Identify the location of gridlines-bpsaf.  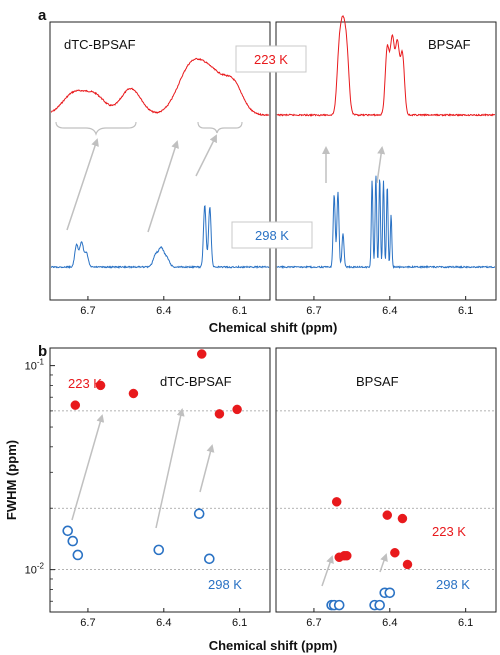
(386, 490).